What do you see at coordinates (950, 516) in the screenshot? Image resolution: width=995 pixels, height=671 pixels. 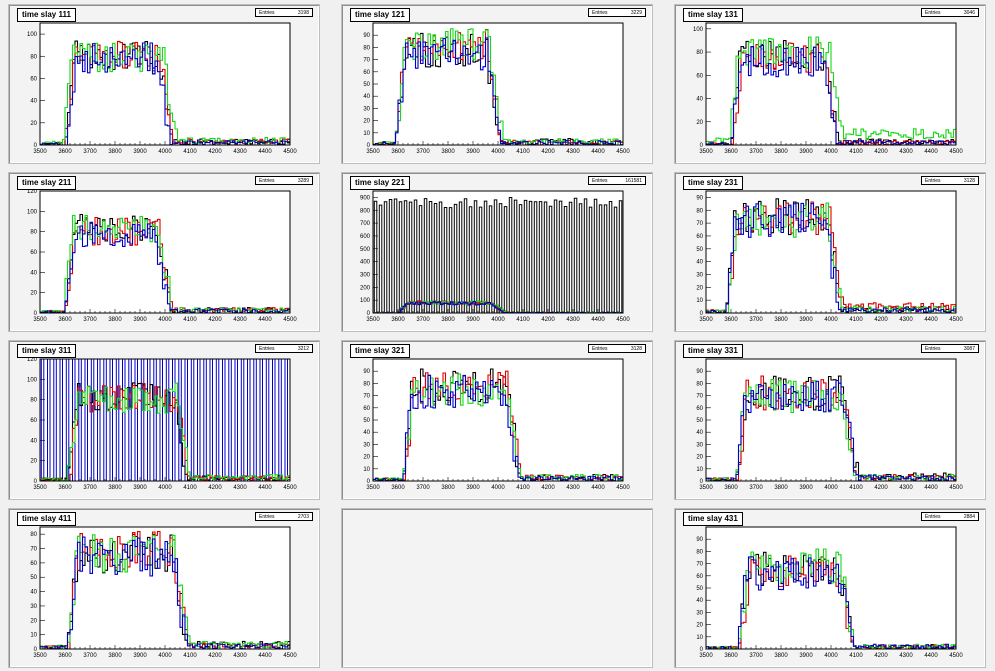 I see `stats-box: Entries 2884` at bounding box center [950, 516].